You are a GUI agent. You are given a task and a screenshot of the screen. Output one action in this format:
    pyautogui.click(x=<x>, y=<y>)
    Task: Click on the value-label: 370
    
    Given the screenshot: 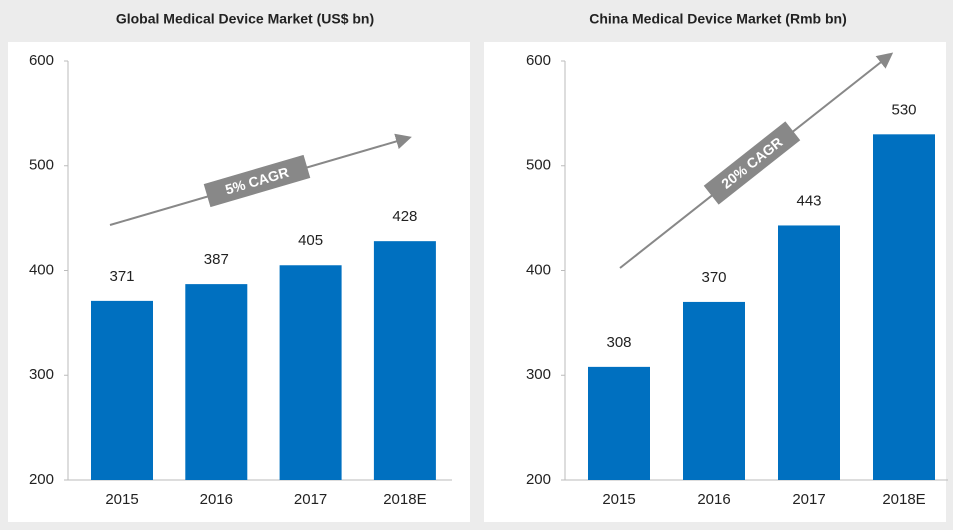 What is the action you would take?
    pyautogui.click(x=713, y=277)
    